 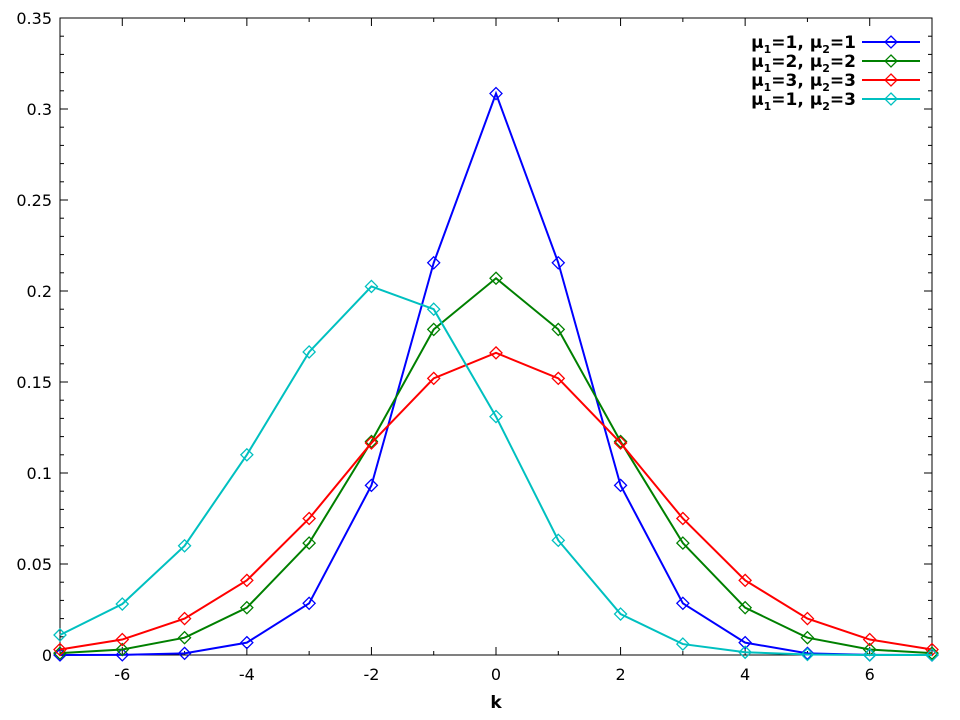 What do you see at coordinates (803, 82) in the screenshot?
I see `legend-label: μ1=3, μ2=3` at bounding box center [803, 82].